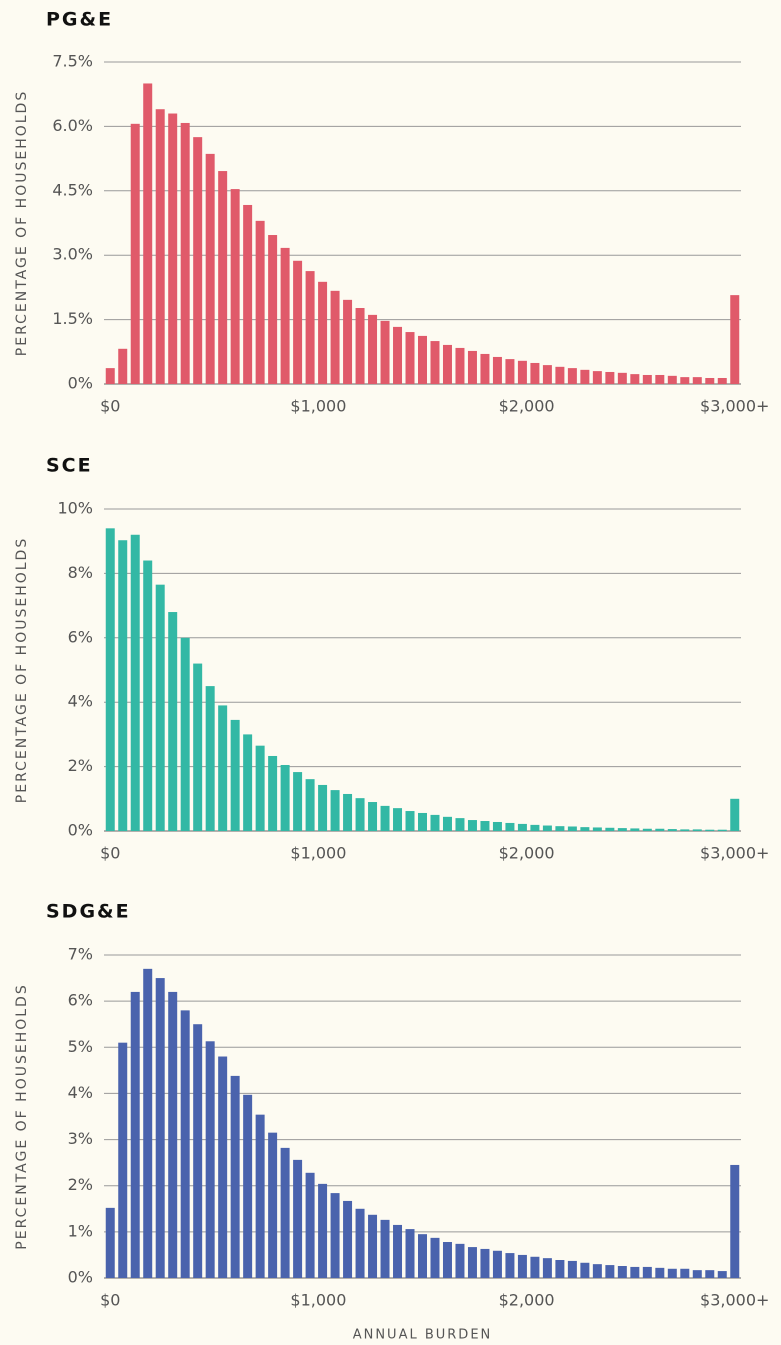 Image resolution: width=781 pixels, height=1345 pixels. What do you see at coordinates (72, 318) in the screenshot?
I see `y-tick-label: 1.5%` at bounding box center [72, 318].